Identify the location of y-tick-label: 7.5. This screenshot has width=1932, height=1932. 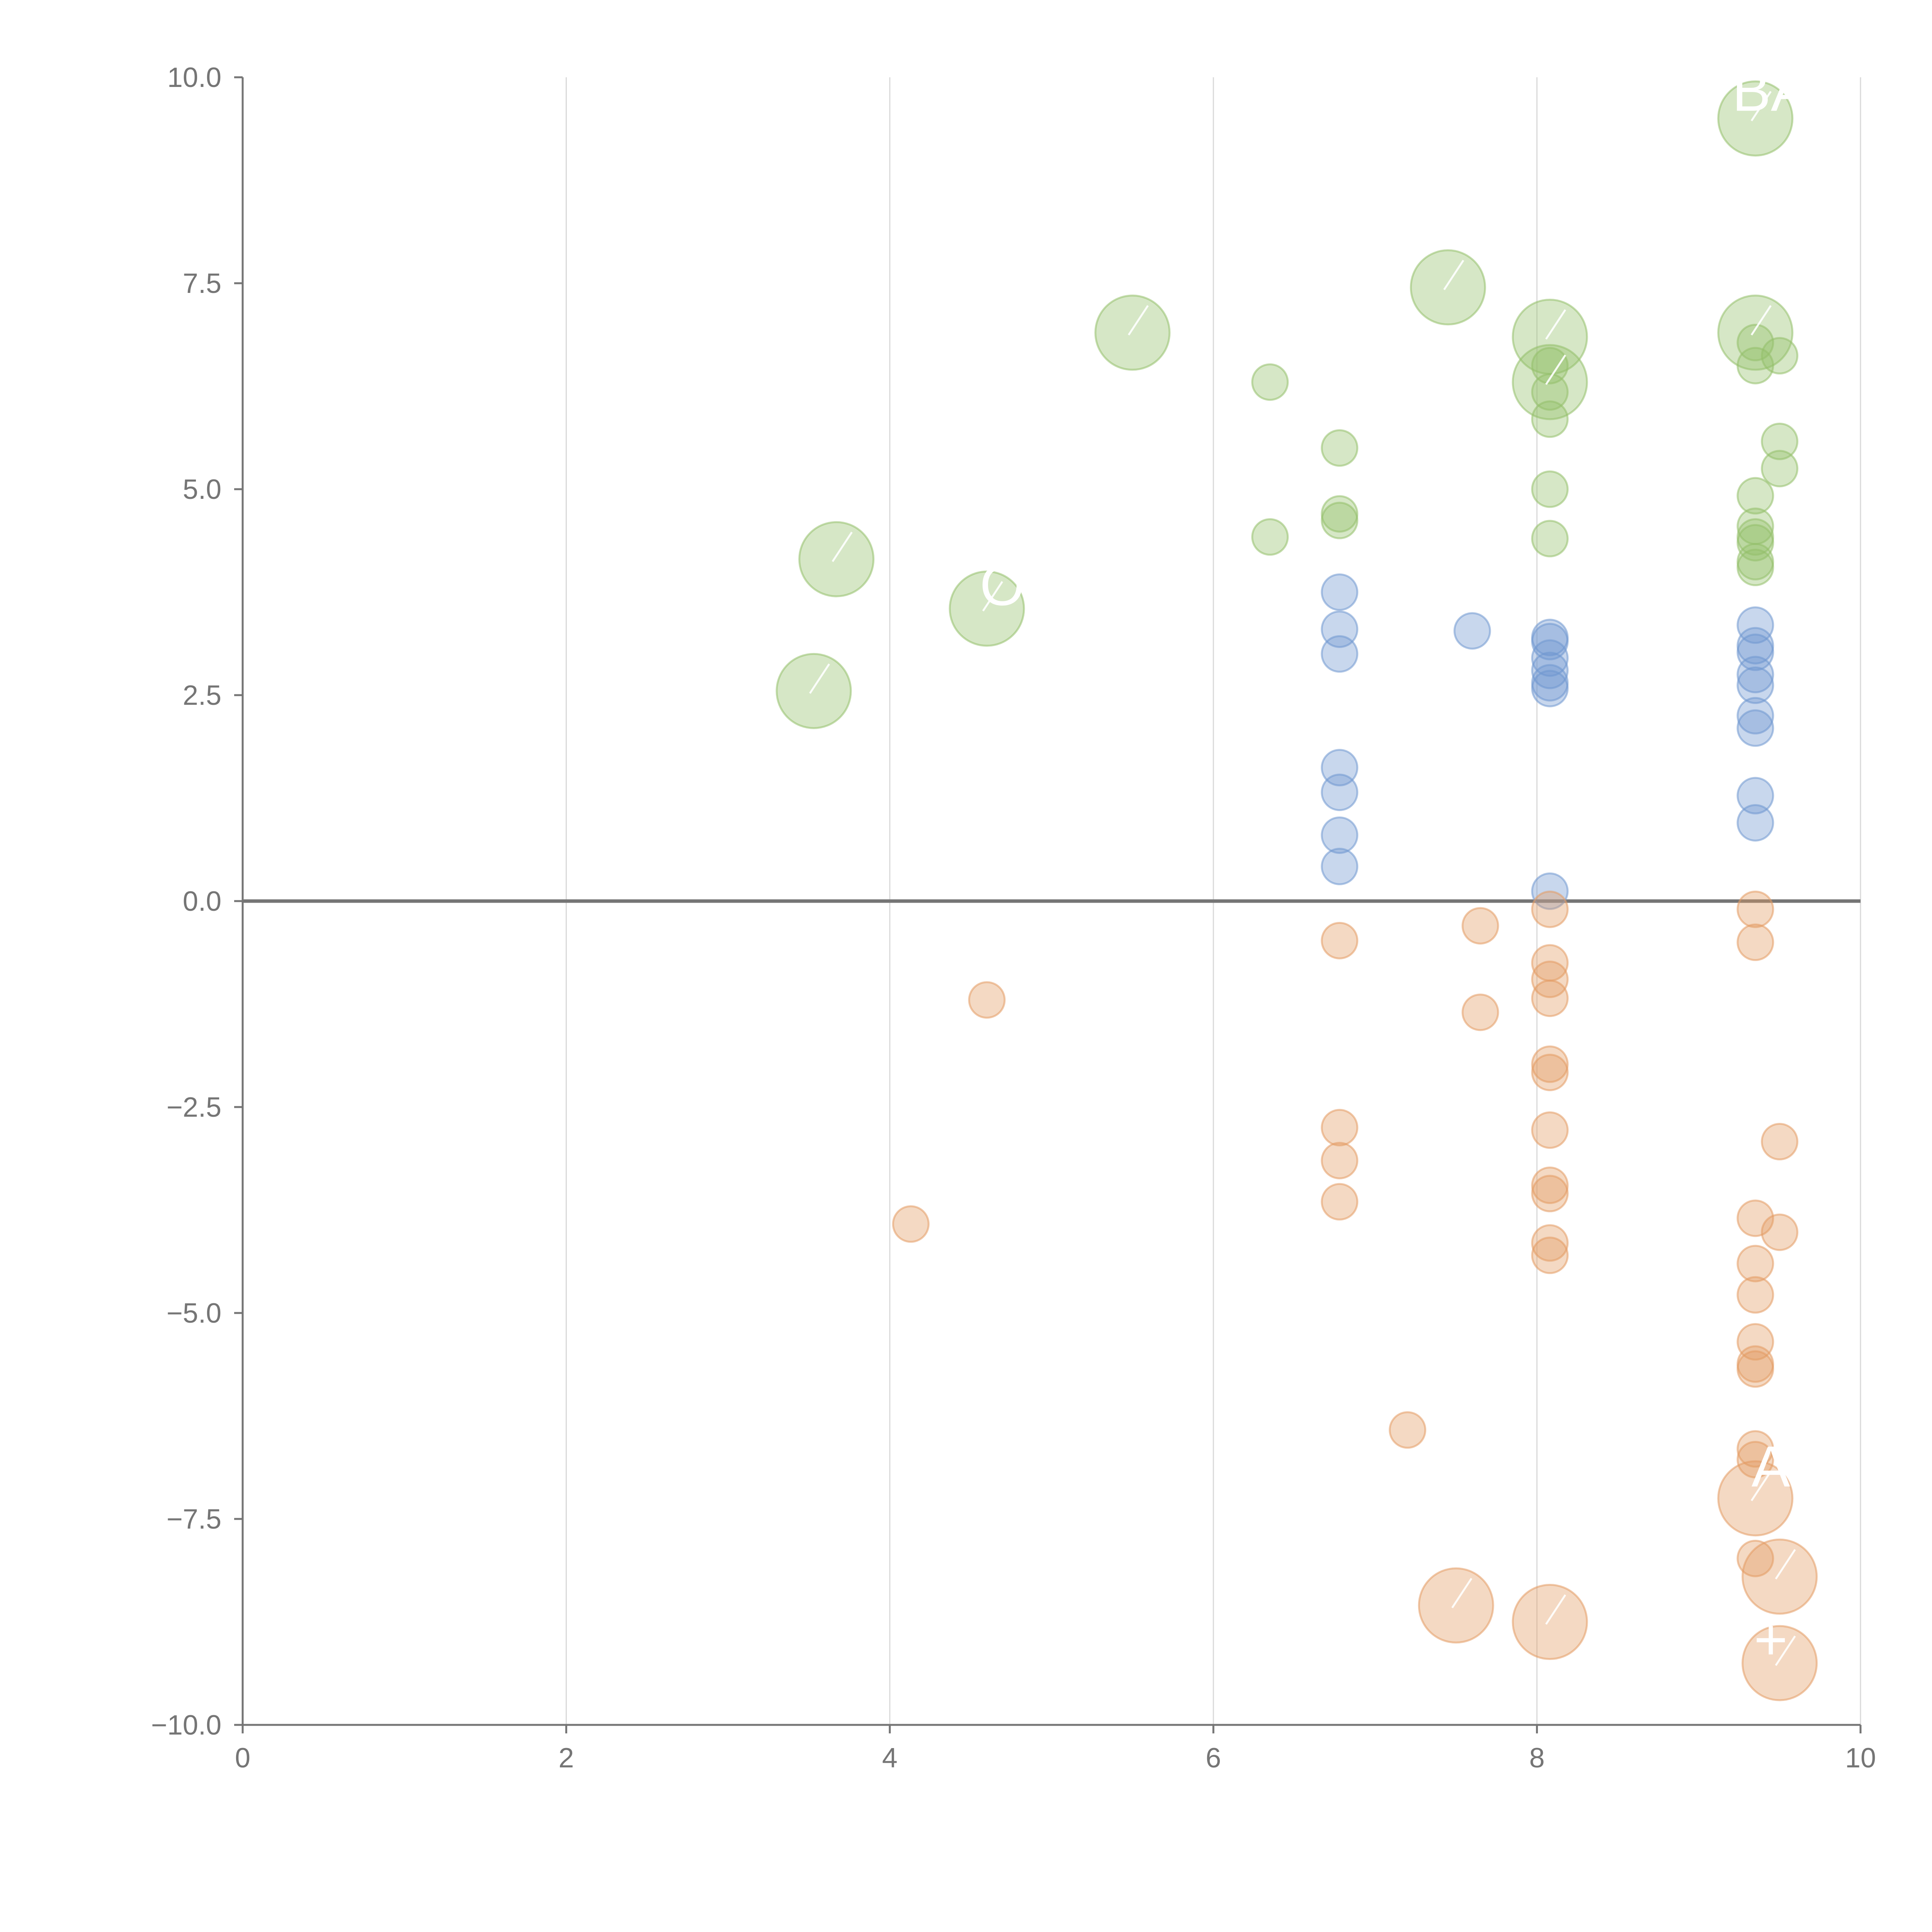
(202, 284).